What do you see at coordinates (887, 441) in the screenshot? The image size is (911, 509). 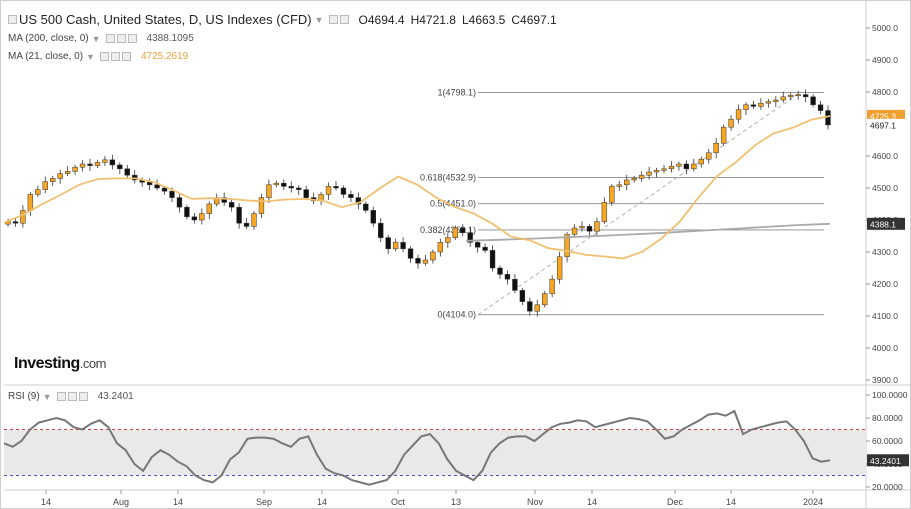 I see `rsi-y-tick-label: 60.0000` at bounding box center [887, 441].